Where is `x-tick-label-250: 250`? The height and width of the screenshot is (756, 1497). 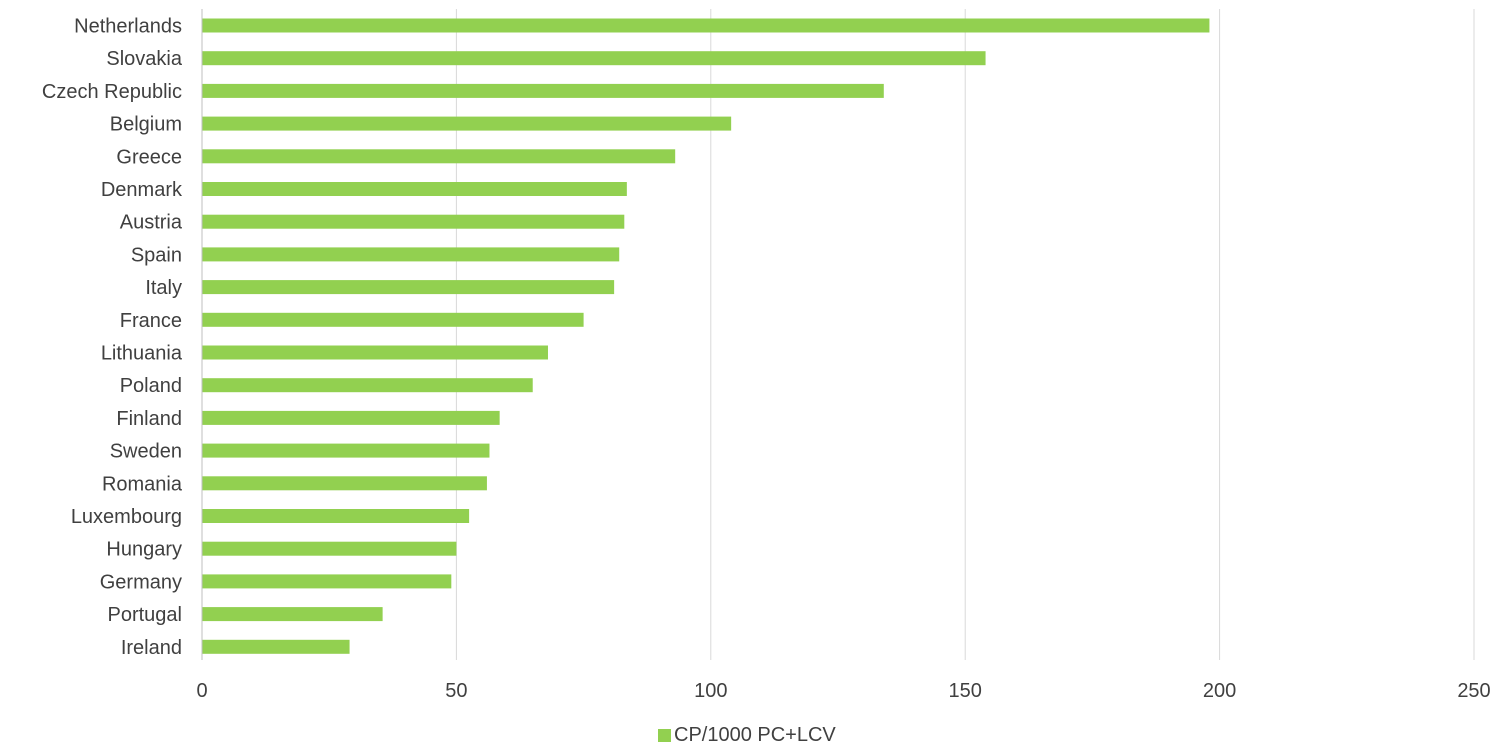
x-tick-label-250: 250 is located at coordinates (1473, 691).